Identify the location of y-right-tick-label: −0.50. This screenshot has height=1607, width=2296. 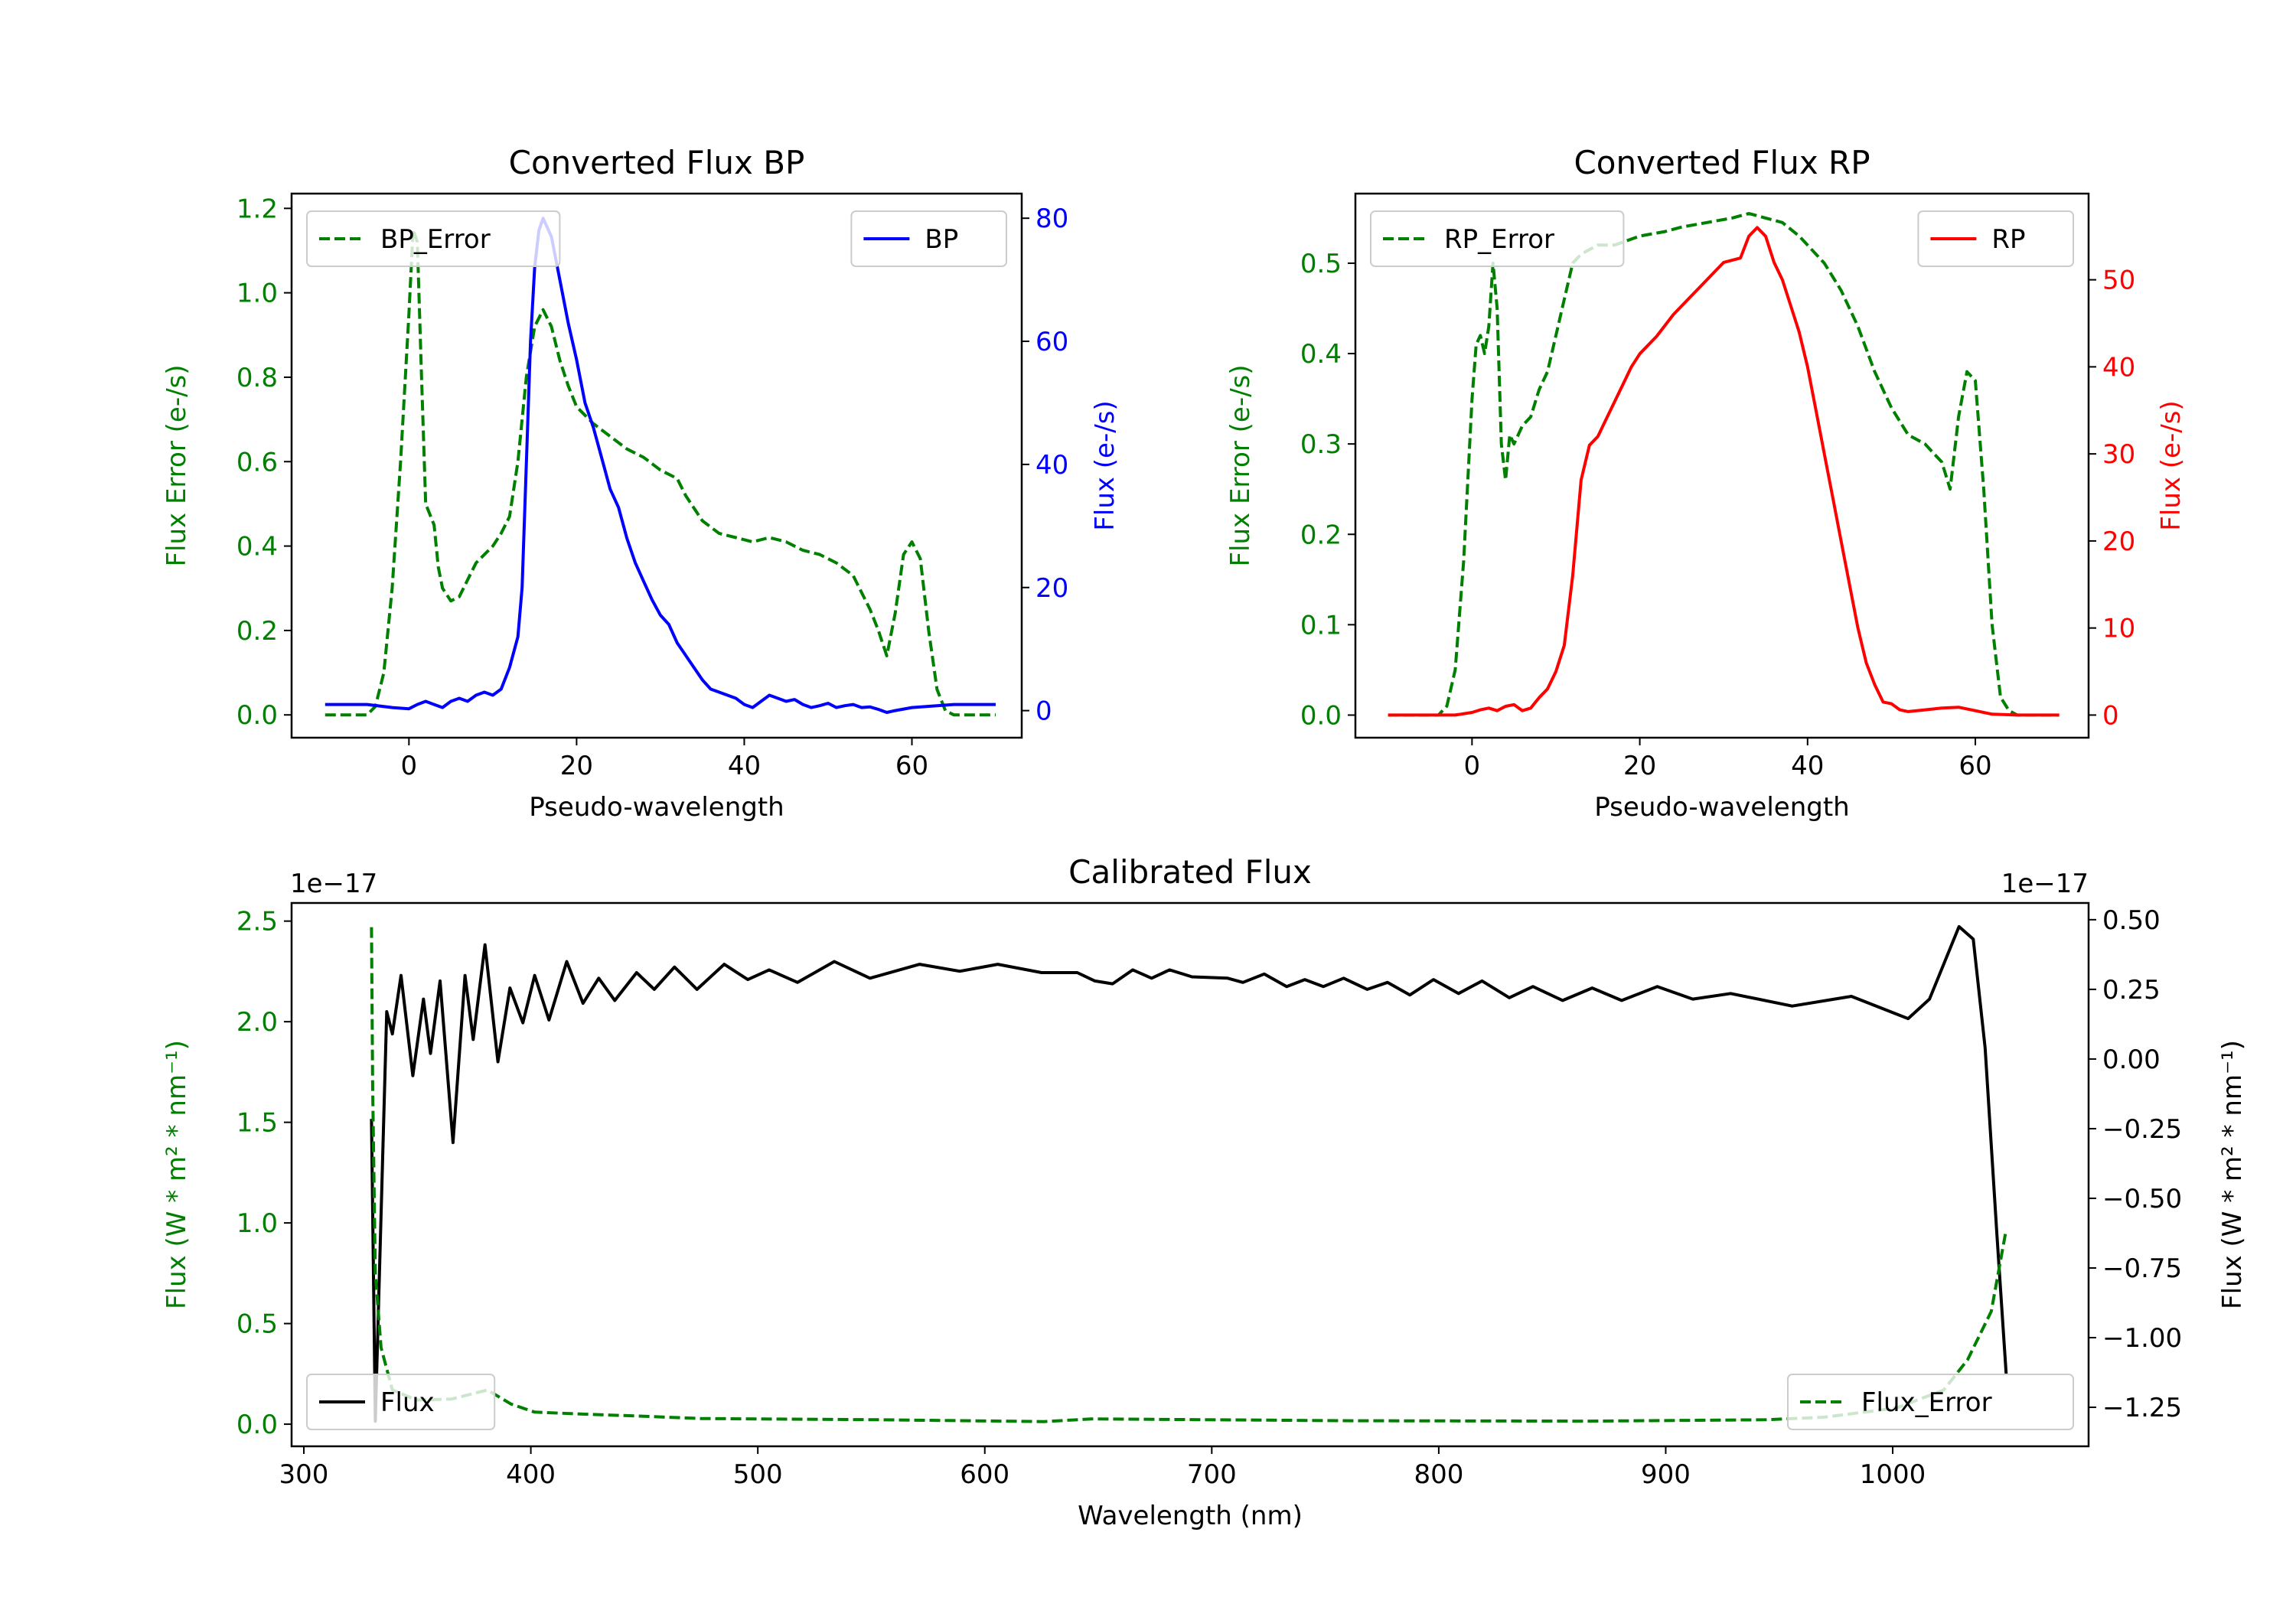
(2142, 1199).